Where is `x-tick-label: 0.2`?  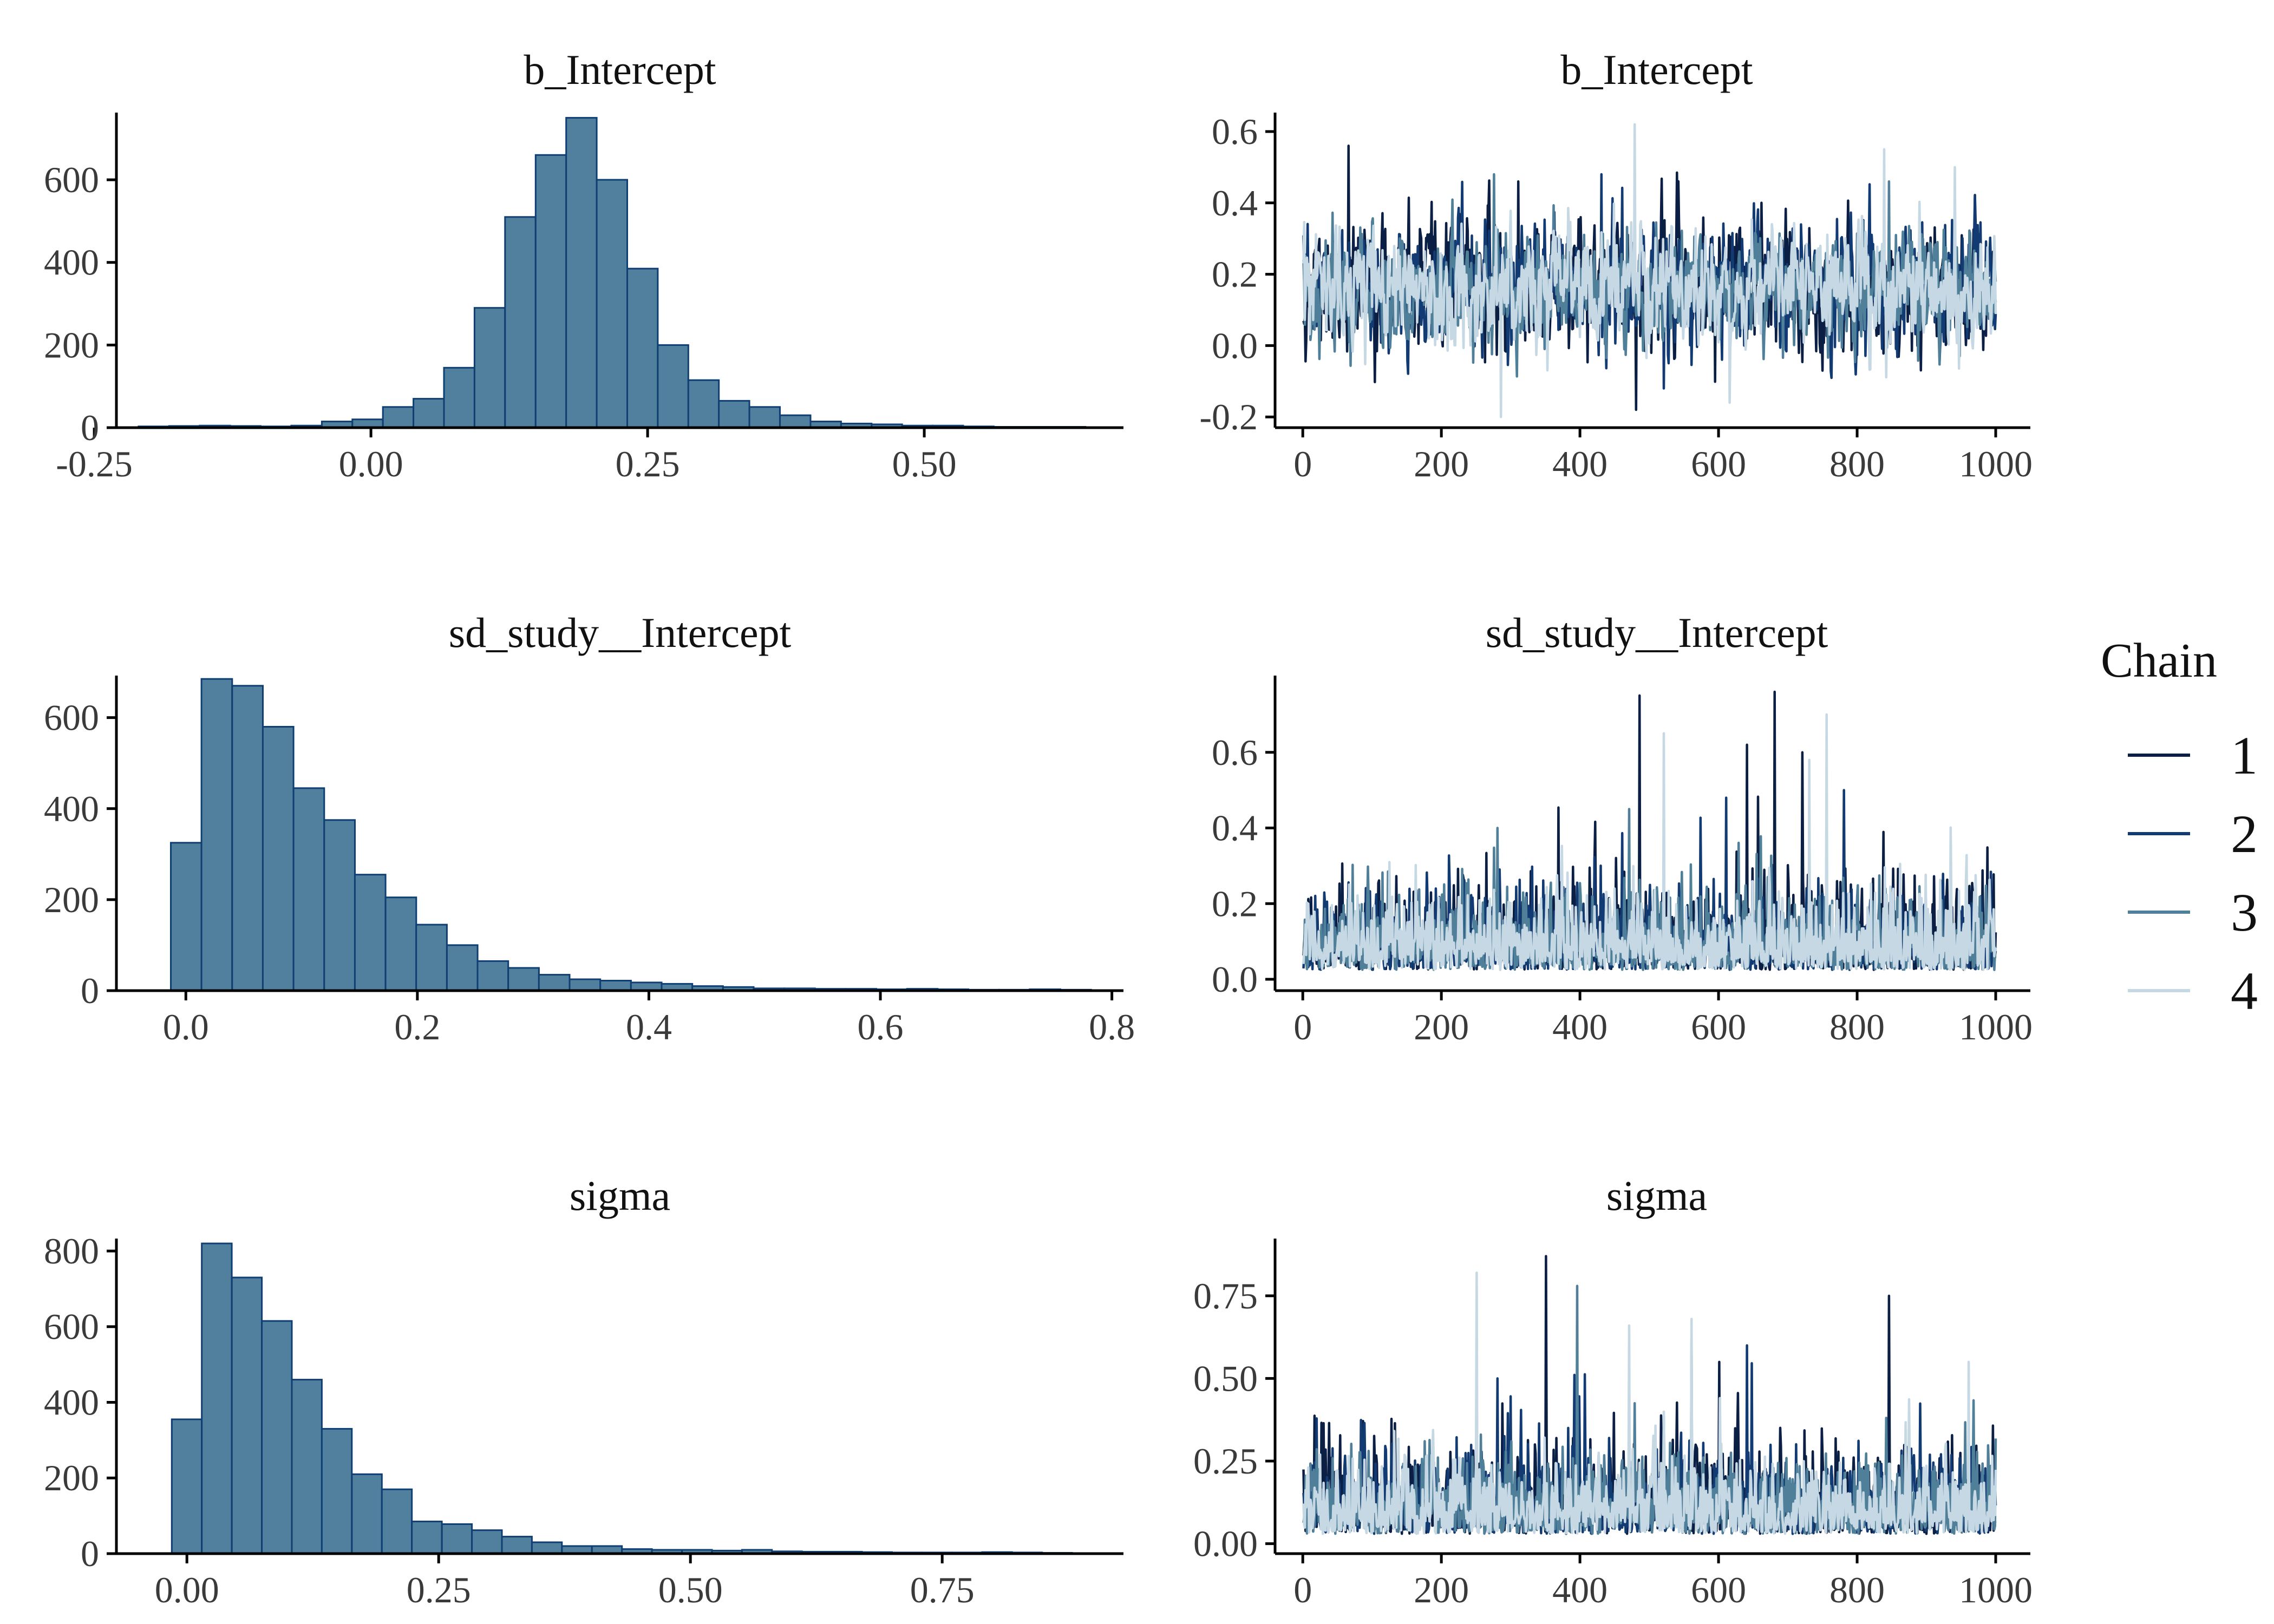
x-tick-label: 0.2 is located at coordinates (417, 1026).